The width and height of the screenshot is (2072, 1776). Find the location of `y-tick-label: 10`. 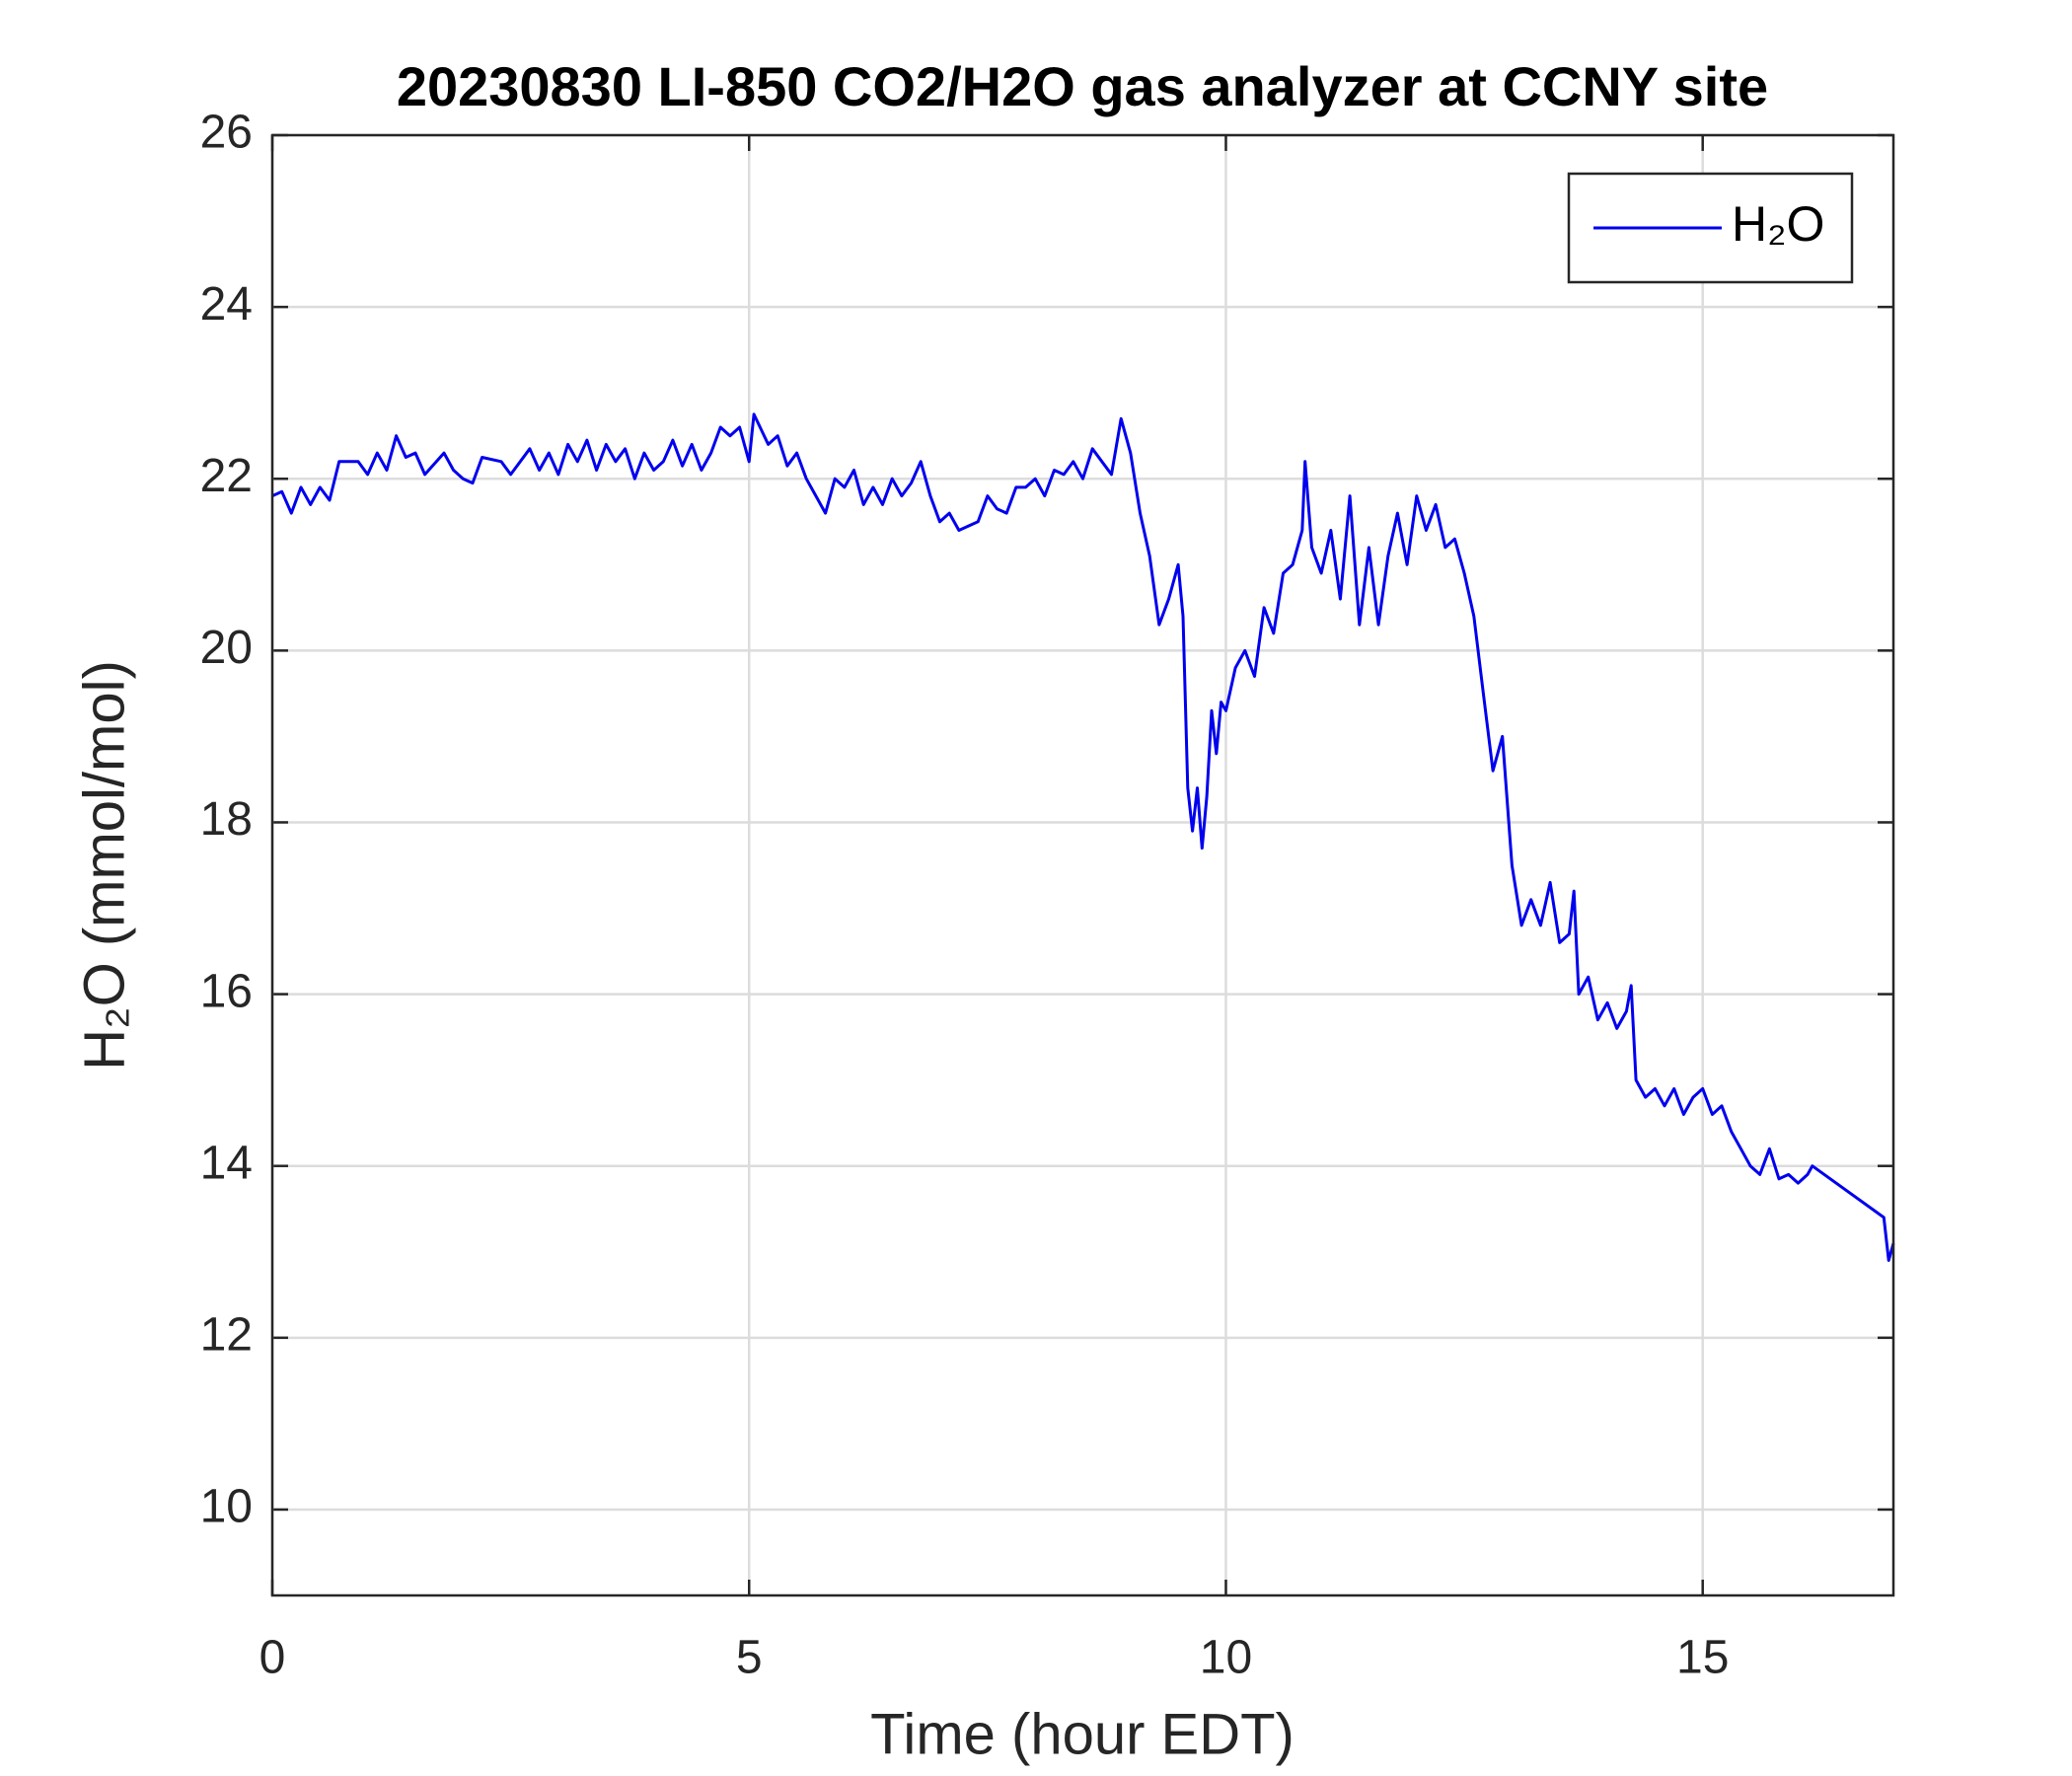

y-tick-label: 10 is located at coordinates (227, 1507).